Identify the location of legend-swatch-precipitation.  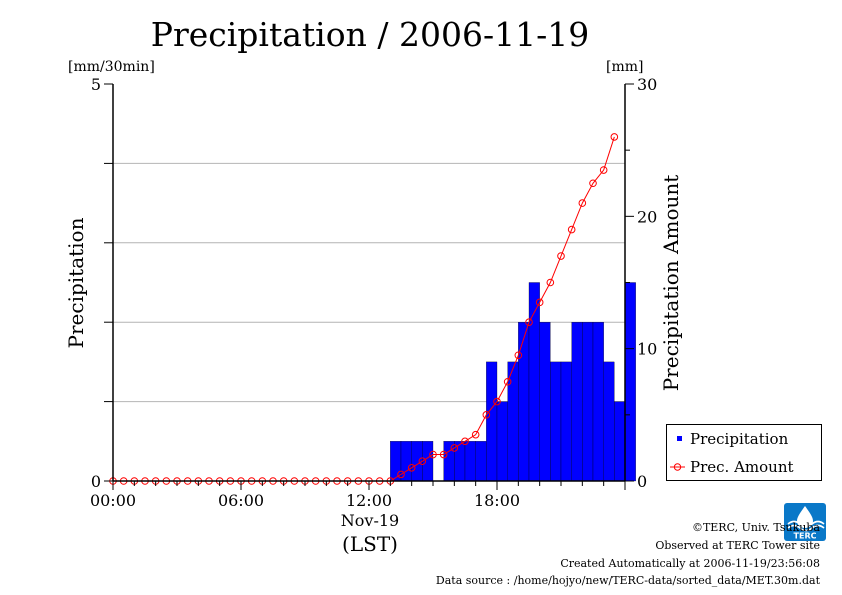
(679, 438).